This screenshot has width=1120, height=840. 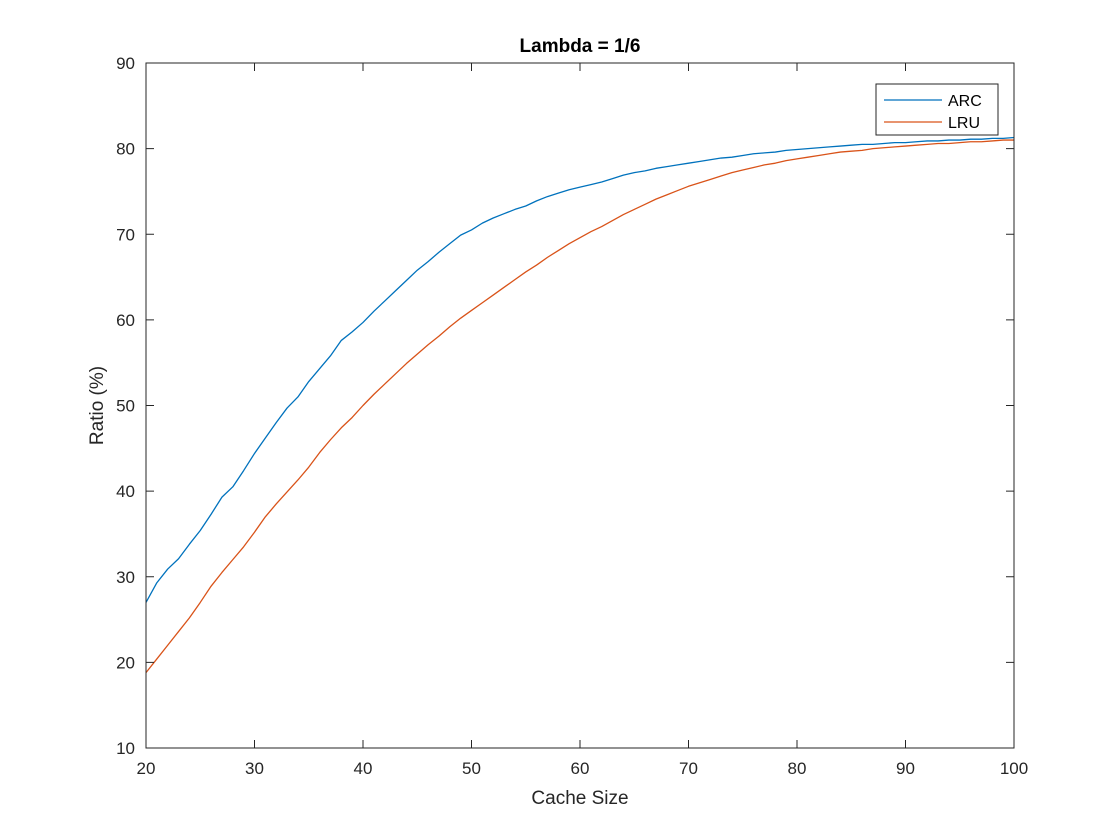 I want to click on x-tick-label: 50, so click(x=471, y=768).